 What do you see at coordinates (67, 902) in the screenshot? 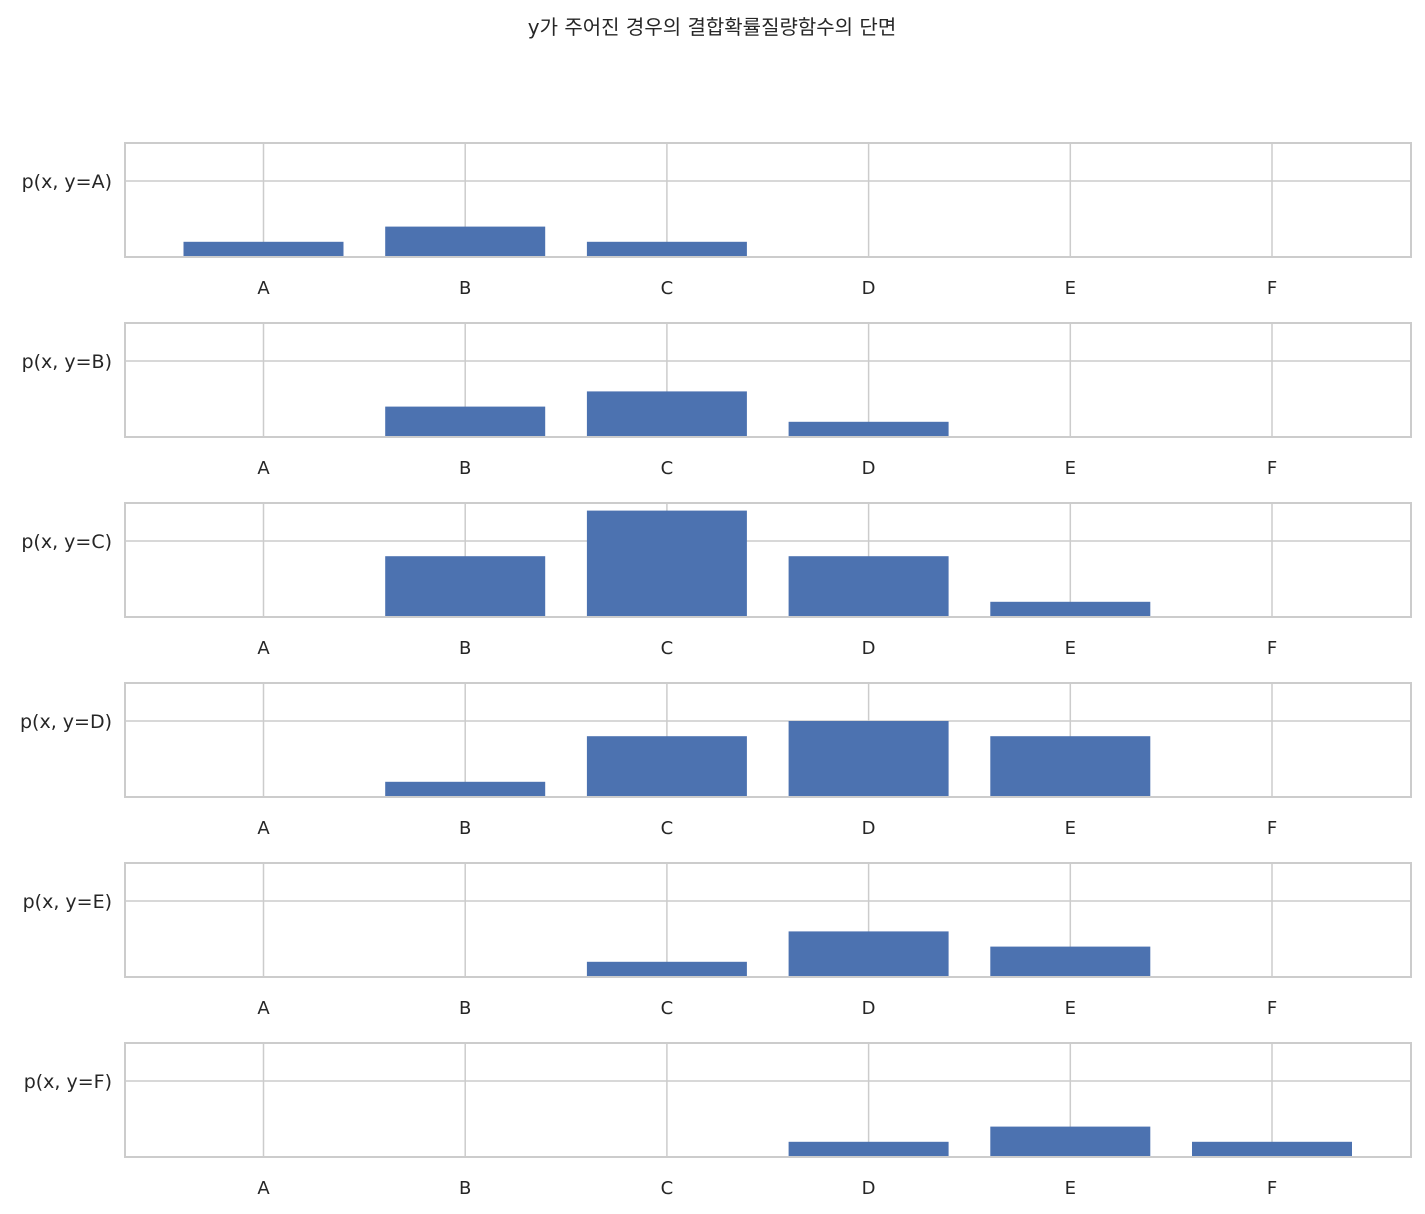
I see `y-axis-label: p(x, y=E)` at bounding box center [67, 902].